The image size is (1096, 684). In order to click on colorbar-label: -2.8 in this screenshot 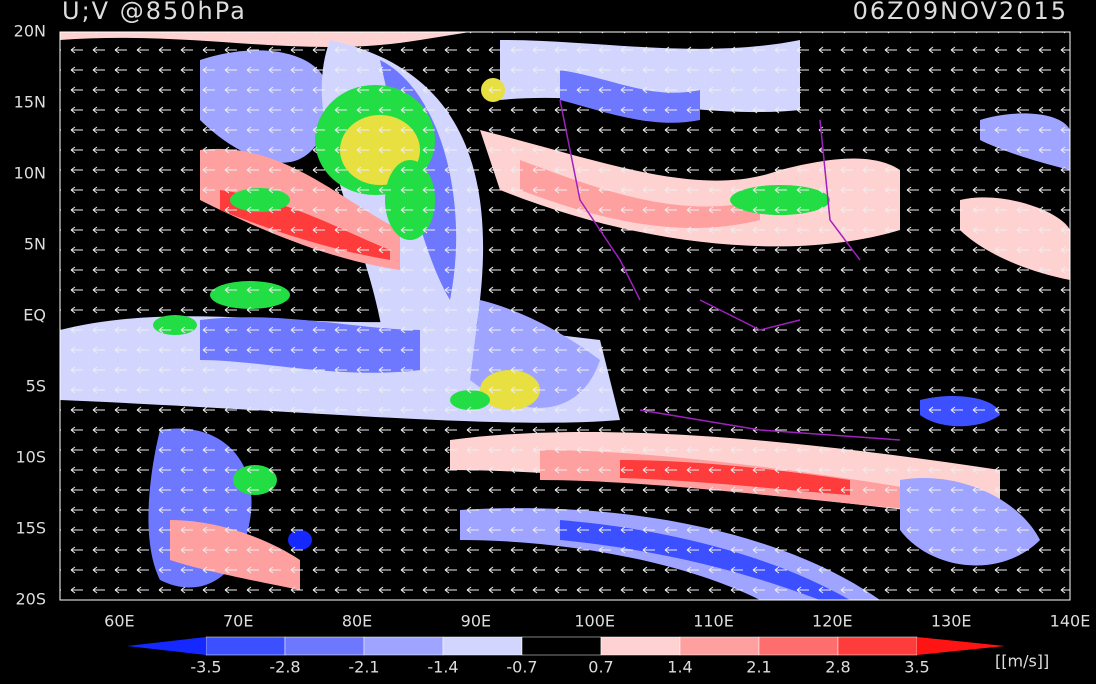, I will do `click(284, 667)`.